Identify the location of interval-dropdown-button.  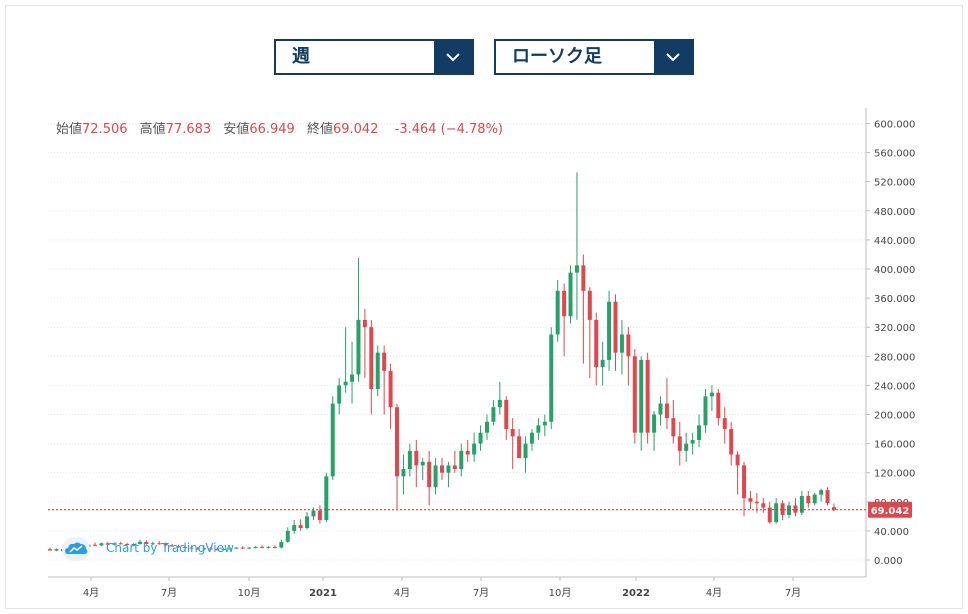
(453, 57).